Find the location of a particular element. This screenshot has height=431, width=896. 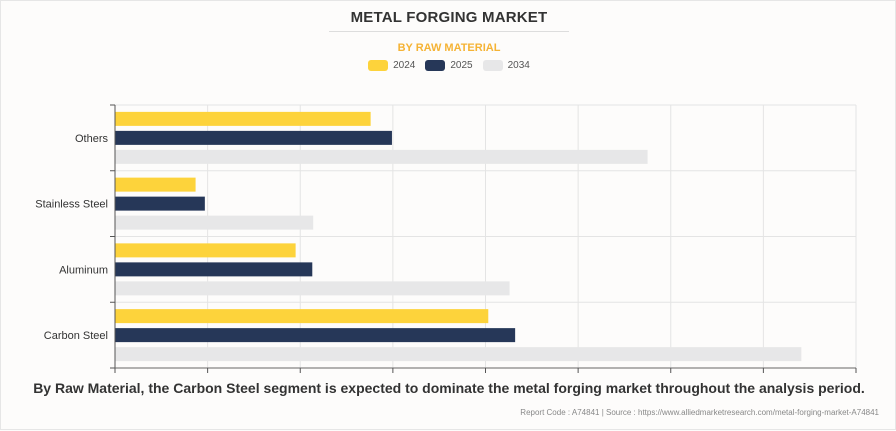

bar-2025-stainless-steel is located at coordinates (160, 203).